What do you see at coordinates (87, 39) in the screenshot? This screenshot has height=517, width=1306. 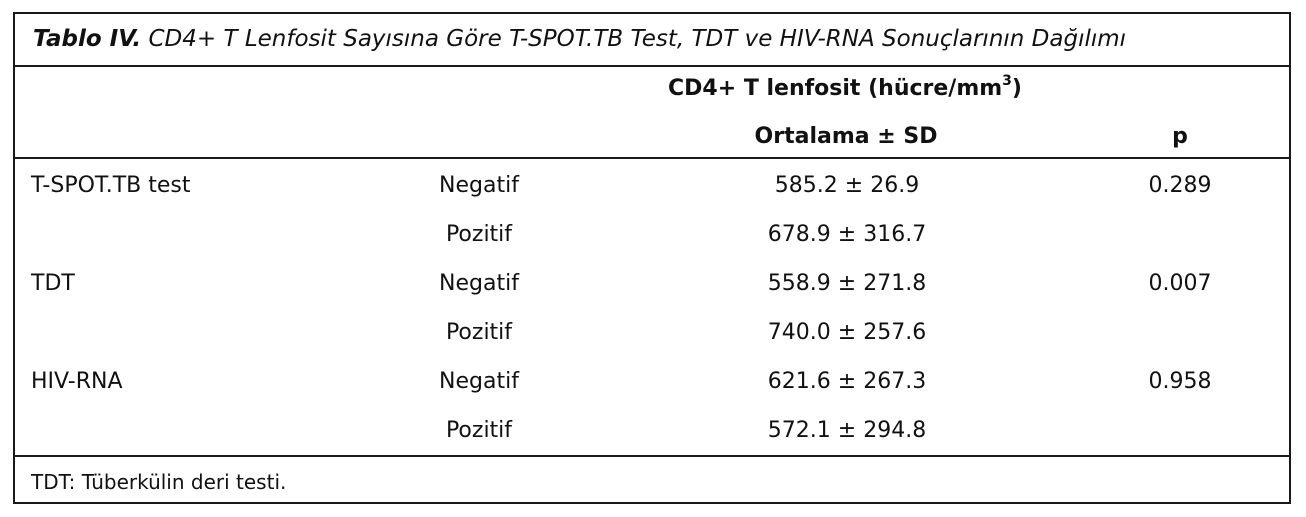 I see `caption-label: Tablo IV.` at bounding box center [87, 39].